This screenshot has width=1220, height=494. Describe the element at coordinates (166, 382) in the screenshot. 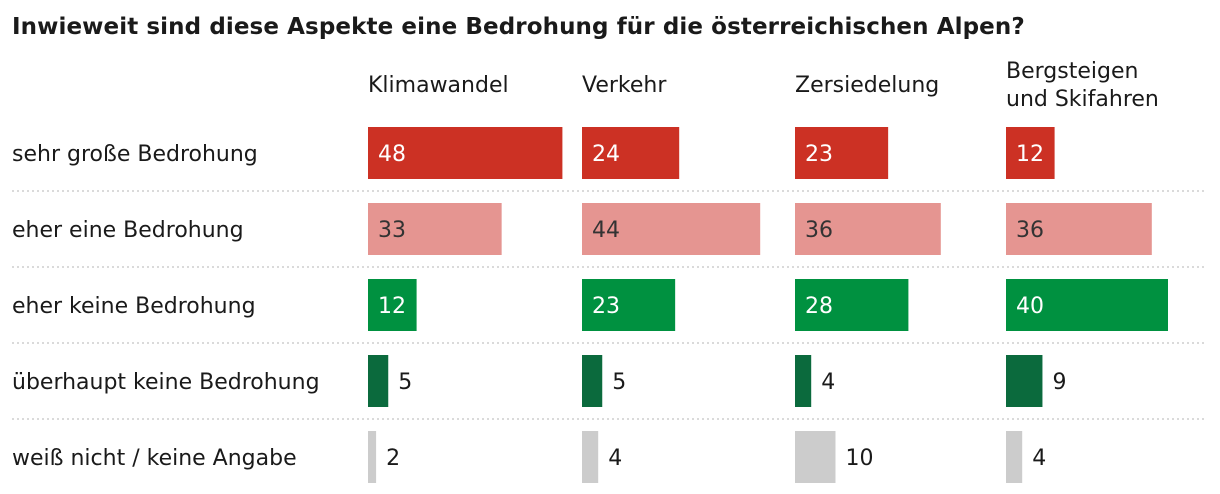

I see `row-label-ueberhaupt-keine-bedrohung: überhaupt keine Bedrohung` at that location.